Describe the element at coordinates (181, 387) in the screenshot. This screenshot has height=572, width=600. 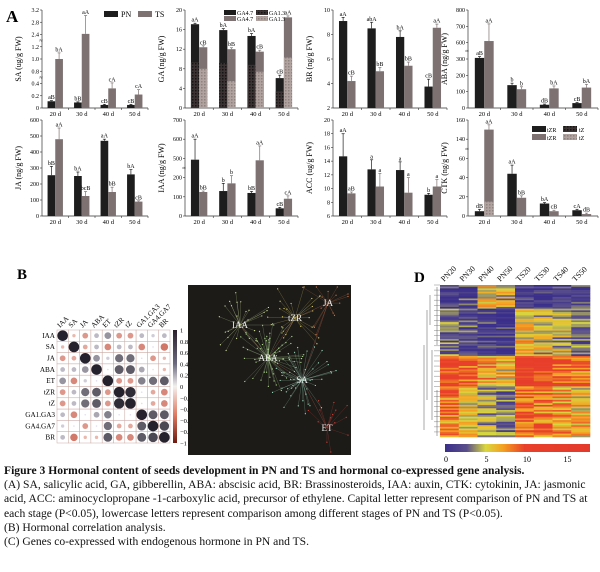
I see `colorbar-tick-label: 0` at that location.